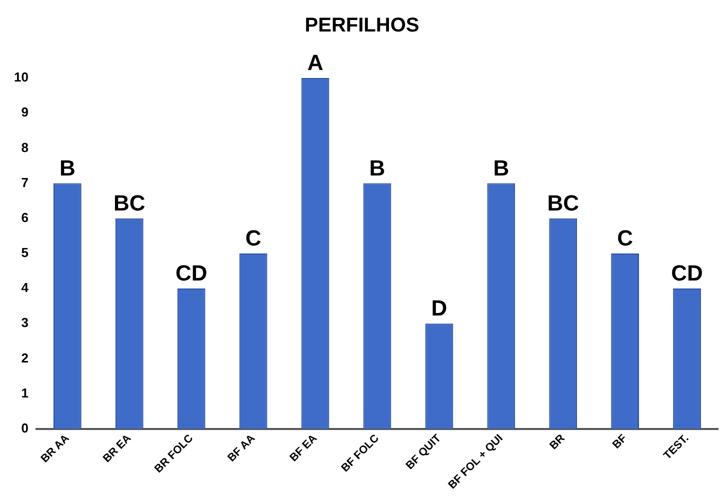 The width and height of the screenshot is (728, 499). I want to click on y-tick-label: 8, so click(24, 147).